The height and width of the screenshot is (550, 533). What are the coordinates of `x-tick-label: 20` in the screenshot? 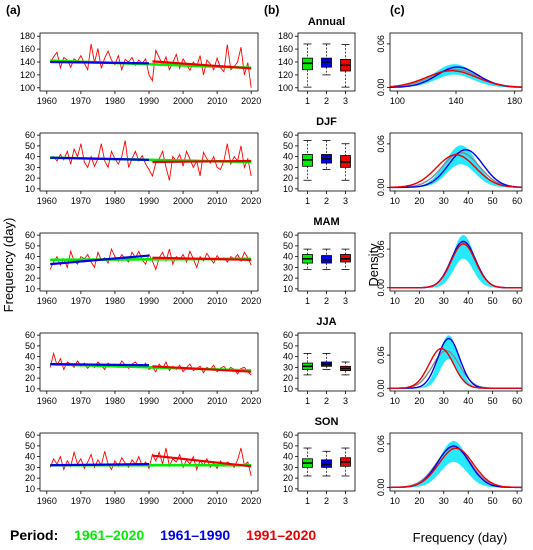 It's located at (419, 501).